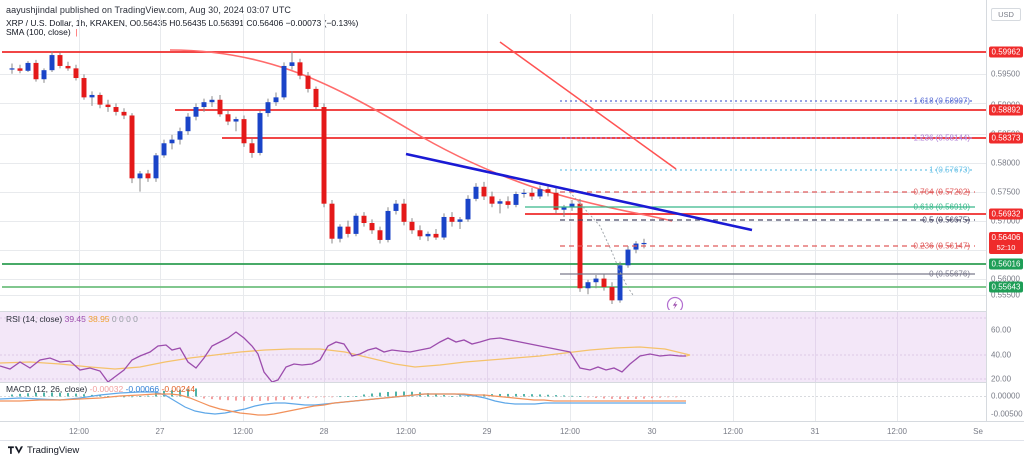  Describe the element at coordinates (579, 192) in the screenshot. I see `downtrend-line` at that location.